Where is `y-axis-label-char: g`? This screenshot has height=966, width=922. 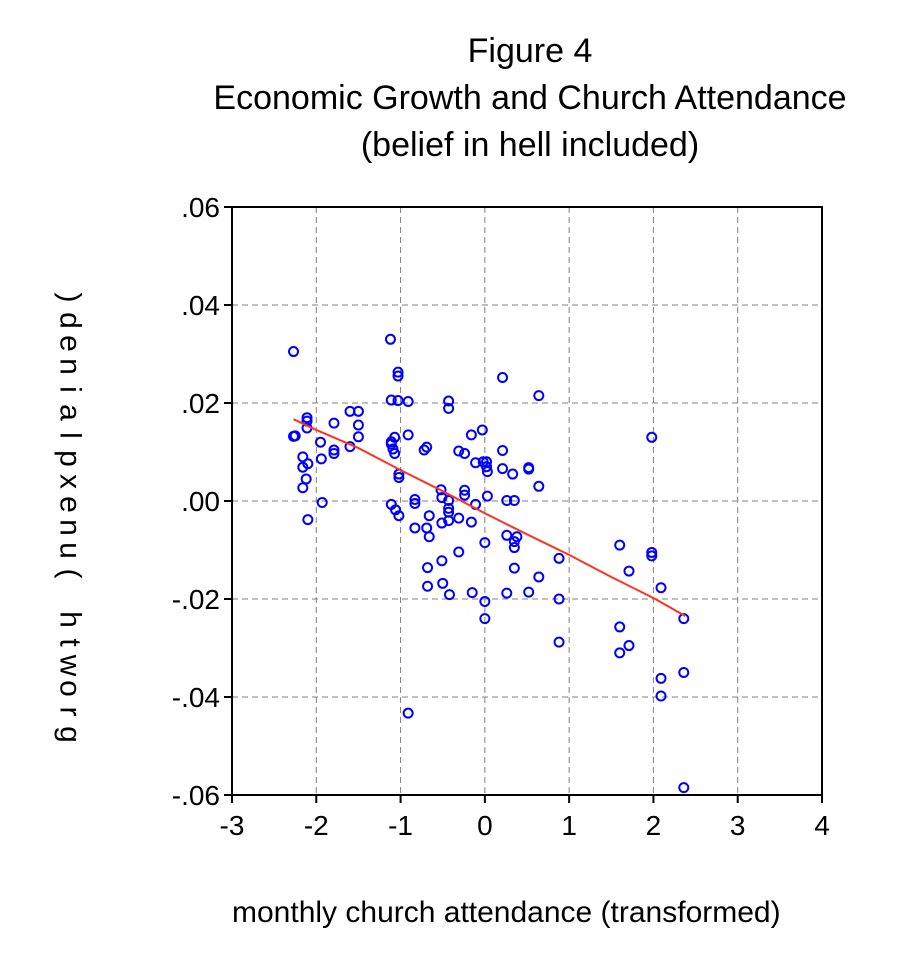
y-axis-label-char: g is located at coordinates (70, 734).